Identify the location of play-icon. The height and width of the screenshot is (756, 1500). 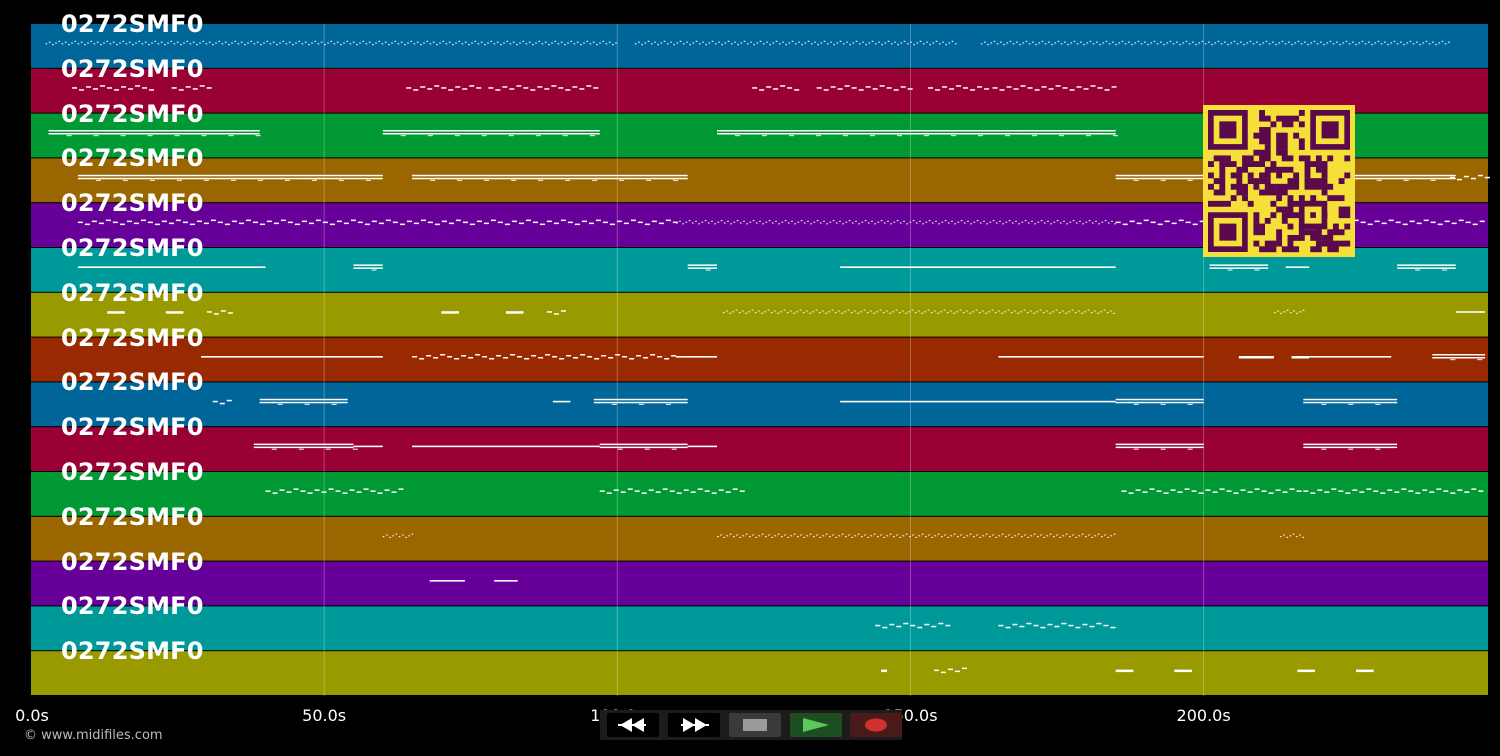
(816, 725).